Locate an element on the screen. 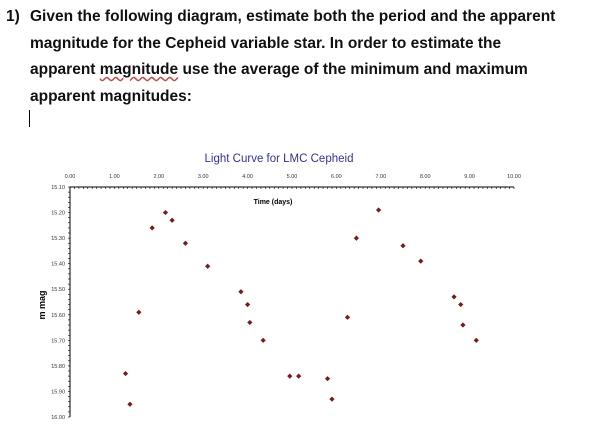 The image size is (594, 425). y-tick-label: 15.50 is located at coordinates (58, 290).